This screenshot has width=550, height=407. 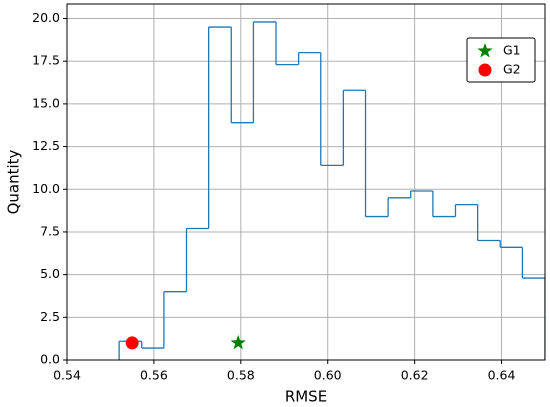 I want to click on y-tick-label: 15.0, so click(x=46, y=102).